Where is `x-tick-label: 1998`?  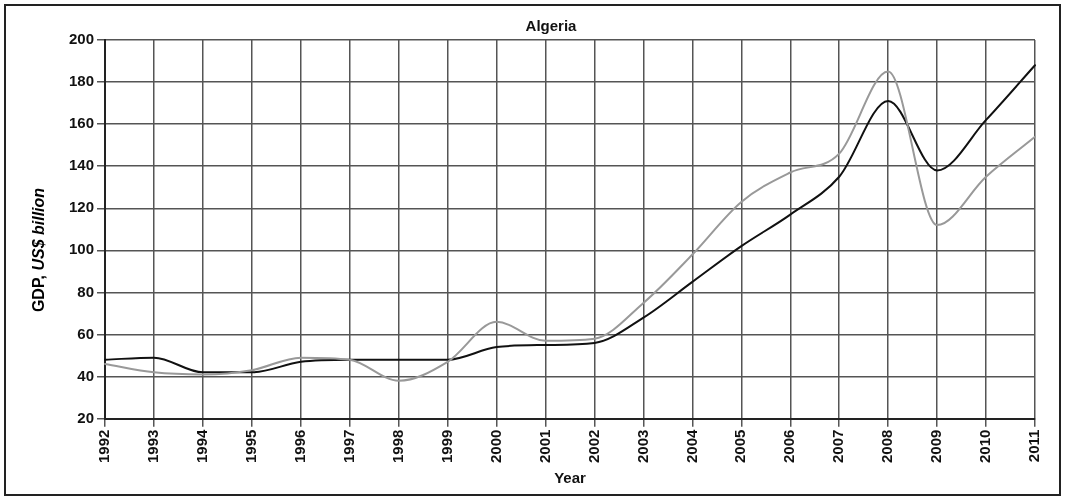 x-tick-label: 1998 is located at coordinates (397, 446).